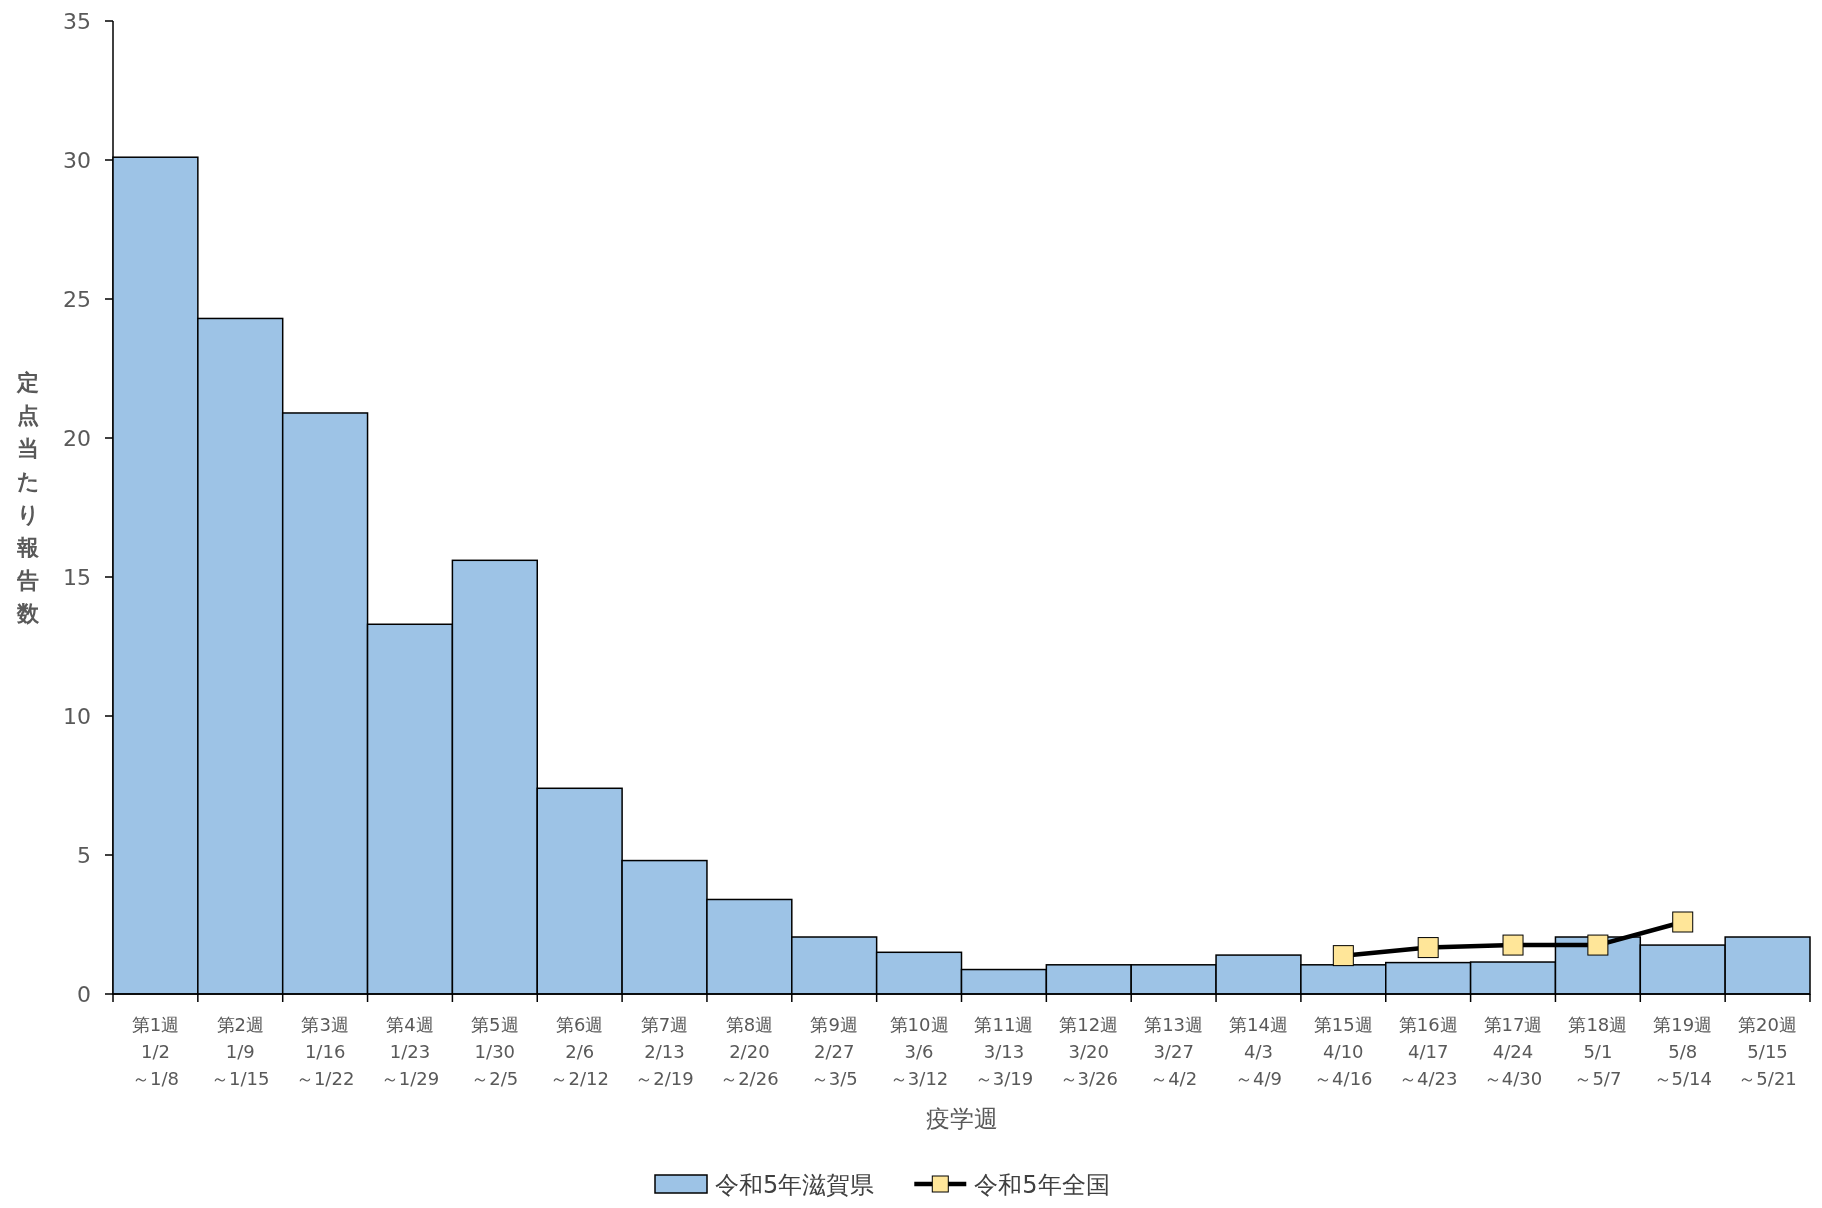  Describe the element at coordinates (77, 438) in the screenshot. I see `y-tick-label: 20` at that location.